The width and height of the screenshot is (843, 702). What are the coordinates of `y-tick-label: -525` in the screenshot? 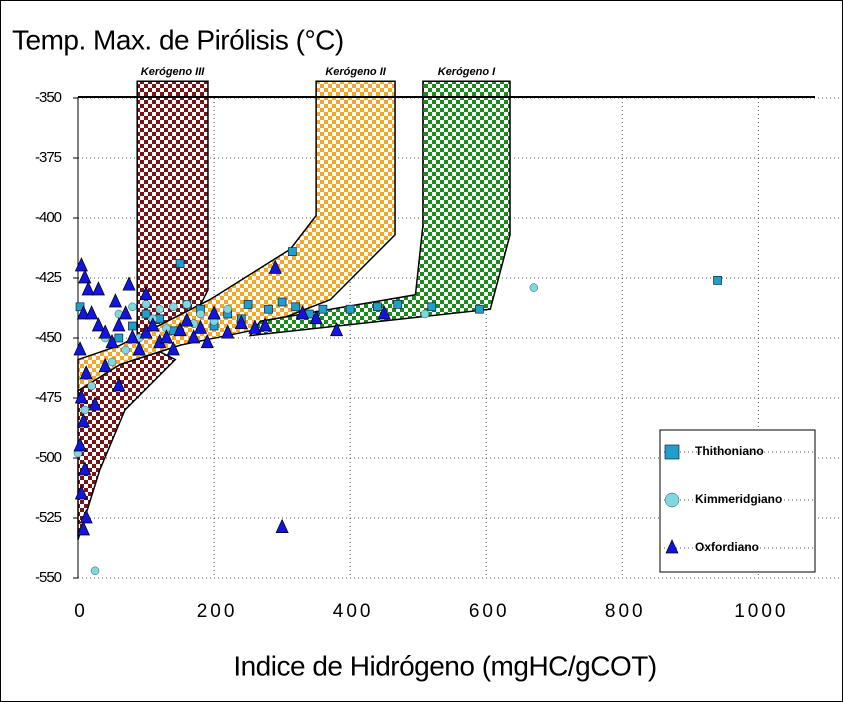 It's located at (48, 517).